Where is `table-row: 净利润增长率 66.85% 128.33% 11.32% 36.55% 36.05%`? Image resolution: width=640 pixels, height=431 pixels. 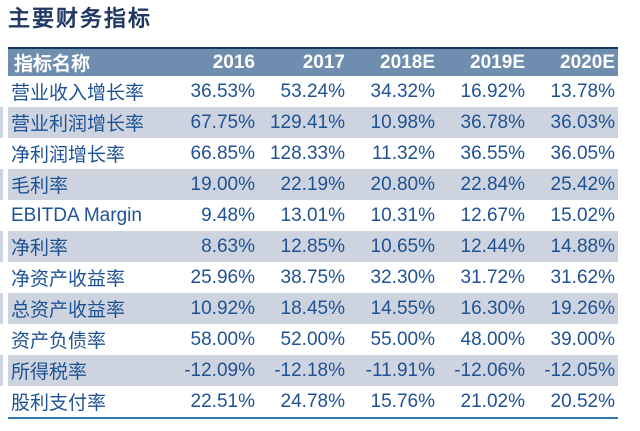
table-row: 净利润增长率 66.85% 128.33% 11.32% 36.55% 36.05% is located at coordinates (320, 153).